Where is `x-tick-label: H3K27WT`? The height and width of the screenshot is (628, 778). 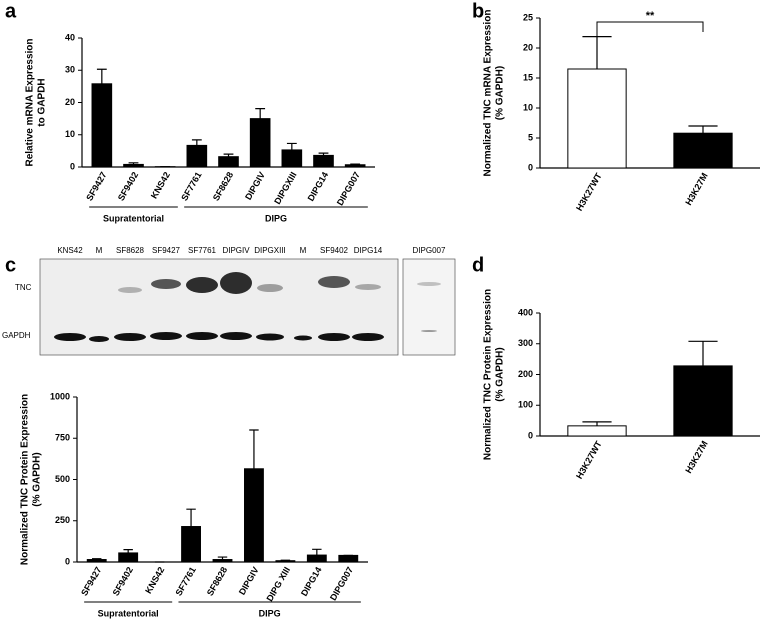 x-tick-label: H3K27WT is located at coordinates (589, 460).